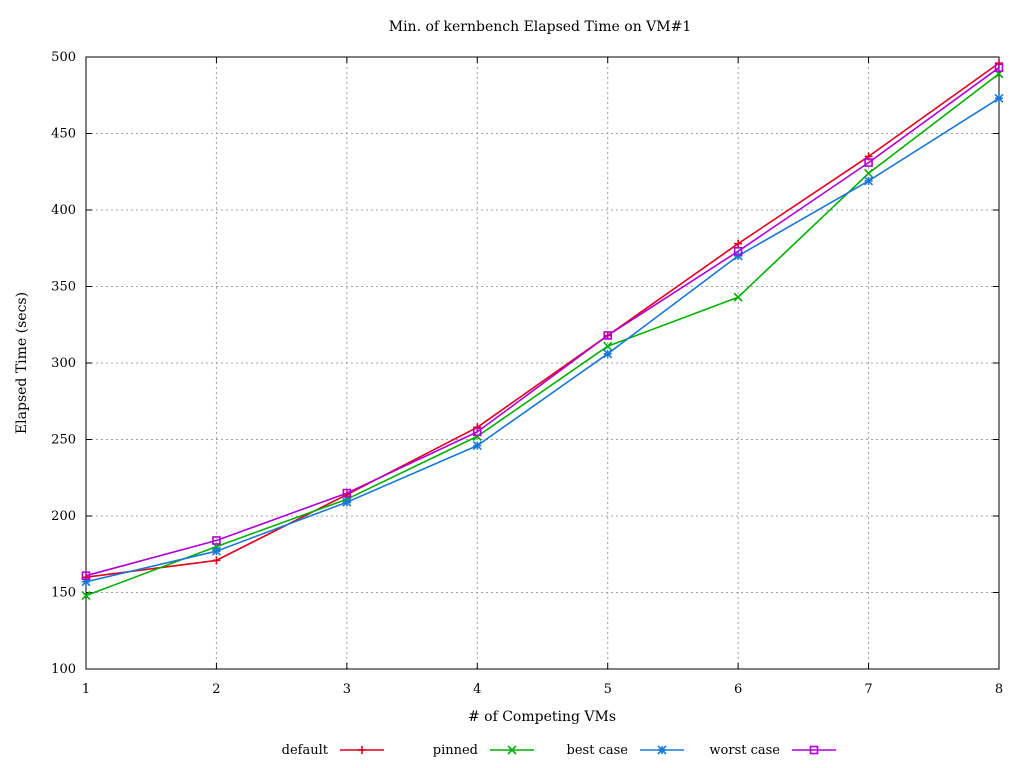 Image resolution: width=1024 pixels, height=768 pixels. Describe the element at coordinates (744, 750) in the screenshot. I see `legend-label: worst case` at that location.